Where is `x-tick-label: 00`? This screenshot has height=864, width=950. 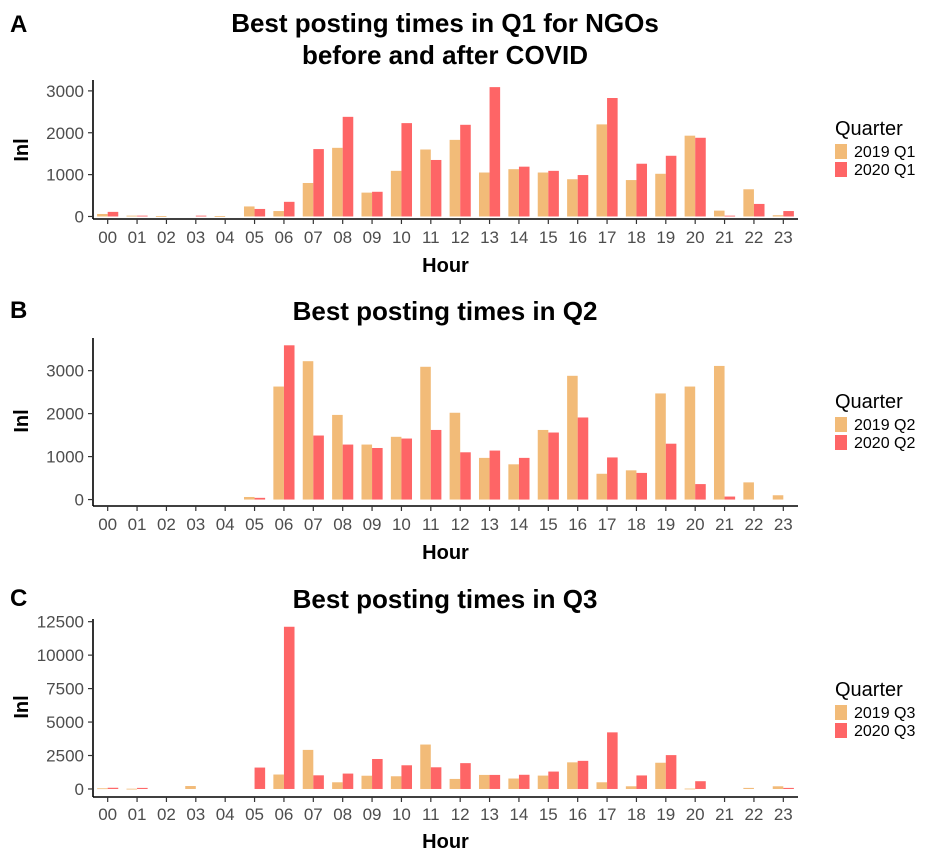 x-tick-label: 00 is located at coordinates (107, 237).